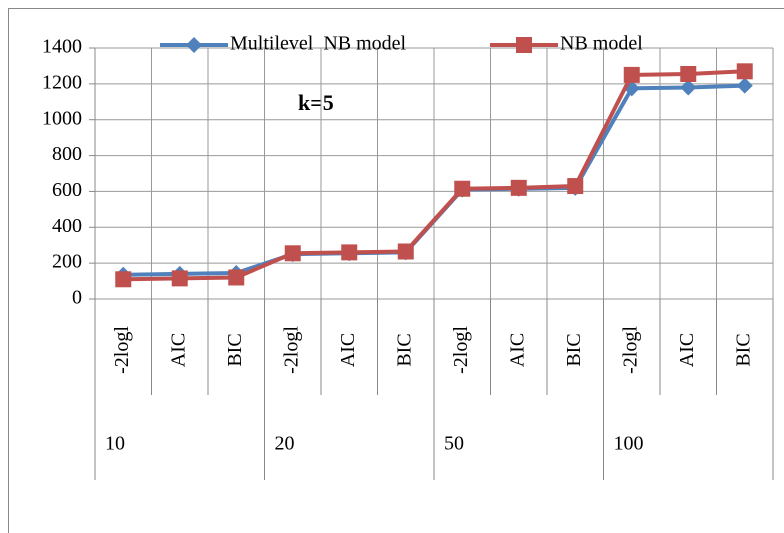  Describe the element at coordinates (115, 444) in the screenshot. I see `group-label: 10` at that location.